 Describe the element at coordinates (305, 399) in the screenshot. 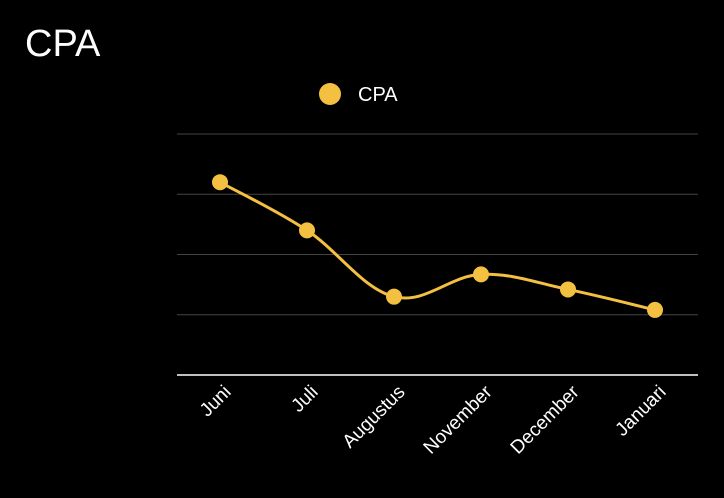

I see `x-tick-label: Juli` at that location.